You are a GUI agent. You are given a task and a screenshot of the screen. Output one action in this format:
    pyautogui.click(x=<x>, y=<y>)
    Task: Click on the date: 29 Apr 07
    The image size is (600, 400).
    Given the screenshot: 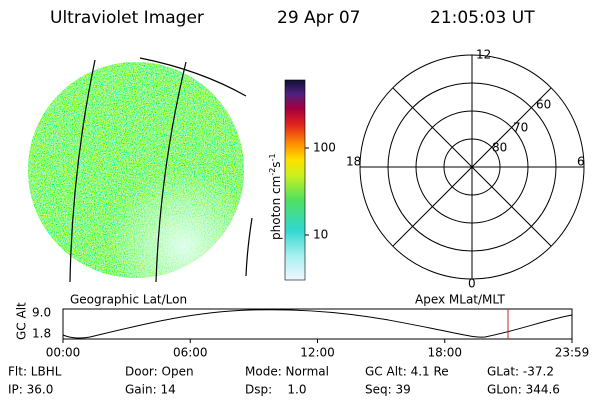 What is the action you would take?
    pyautogui.click(x=318, y=18)
    